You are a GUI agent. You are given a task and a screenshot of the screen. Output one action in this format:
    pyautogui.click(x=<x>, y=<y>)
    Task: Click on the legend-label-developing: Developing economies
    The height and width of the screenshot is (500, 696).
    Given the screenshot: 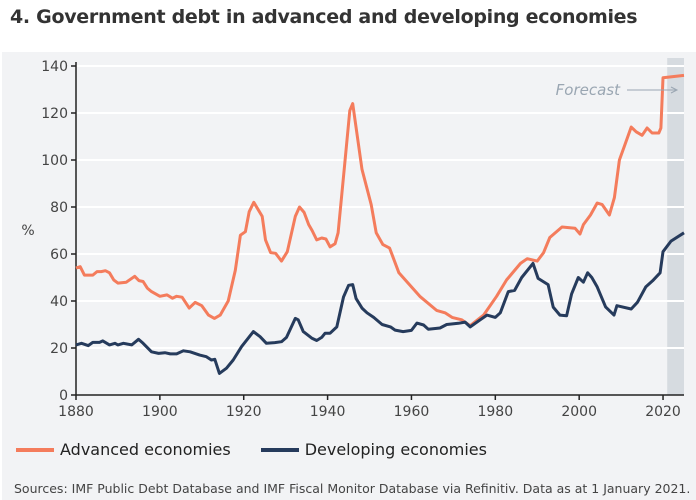 What is the action you would take?
    pyautogui.click(x=395, y=449)
    